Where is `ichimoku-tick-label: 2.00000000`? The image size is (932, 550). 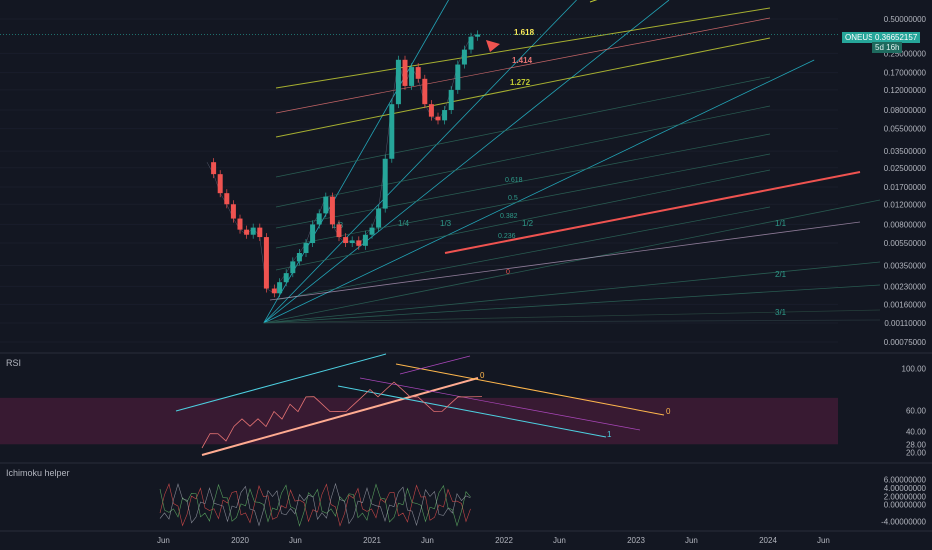 ichimoku-tick-label: 2.00000000 is located at coordinates (905, 496).